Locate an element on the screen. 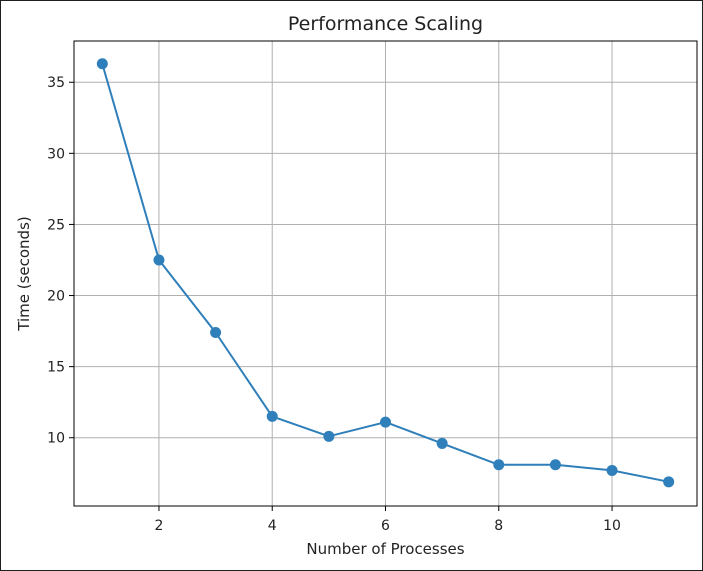  y-tick-label: 25 is located at coordinates (56, 225).